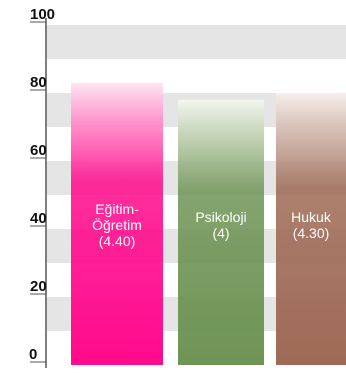  I want to click on bar-label-1-1: (4), so click(220, 233).